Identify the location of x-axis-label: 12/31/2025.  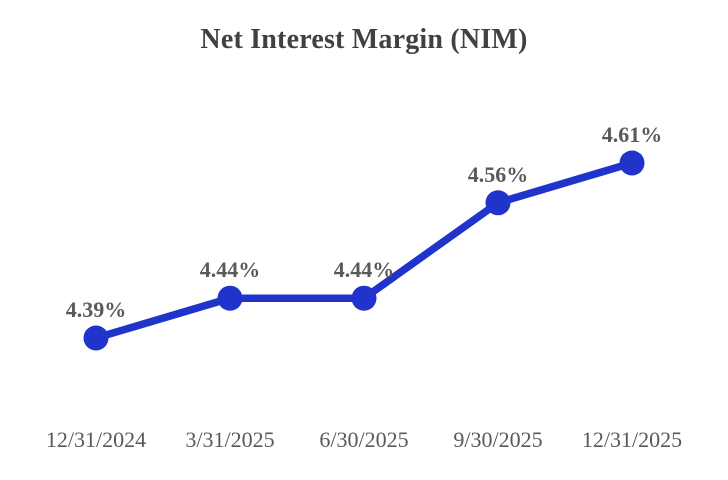
(632, 439).